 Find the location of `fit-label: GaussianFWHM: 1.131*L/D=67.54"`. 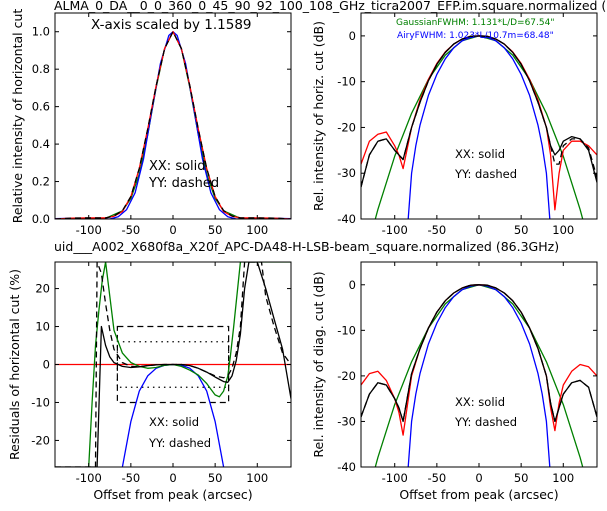

fit-label: GaussianFWHM: 1.131*L/D=67.54" is located at coordinates (475, 23).